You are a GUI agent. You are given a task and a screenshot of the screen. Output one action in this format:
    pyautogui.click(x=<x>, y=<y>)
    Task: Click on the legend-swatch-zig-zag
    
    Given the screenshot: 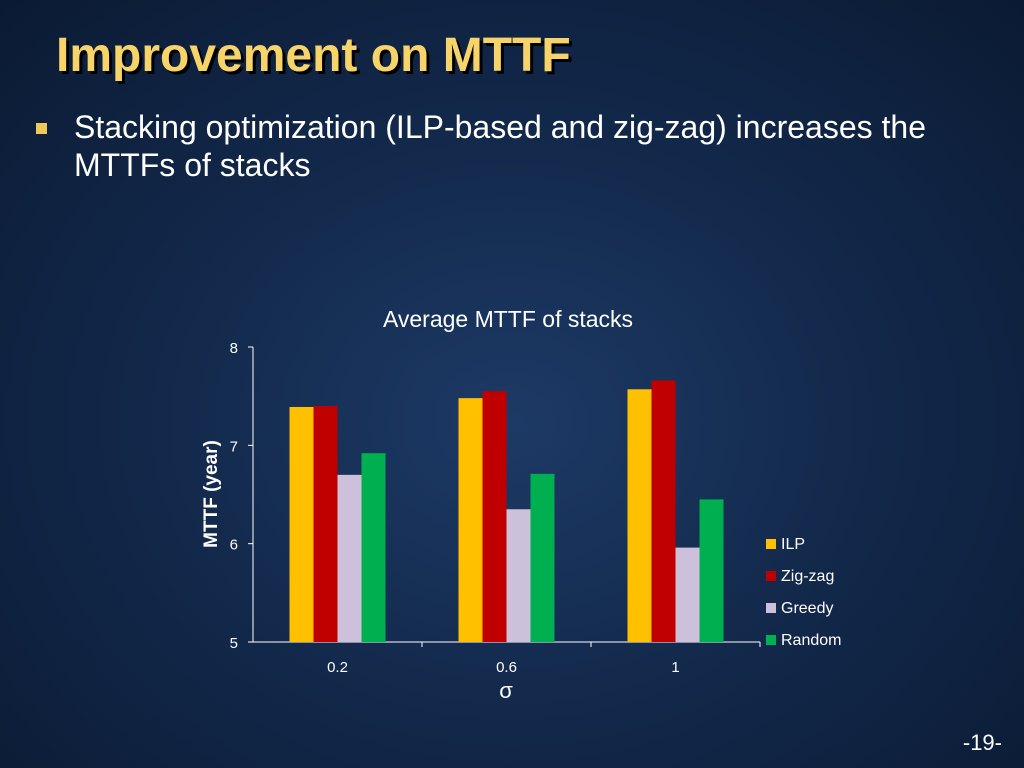 What is the action you would take?
    pyautogui.click(x=771, y=576)
    